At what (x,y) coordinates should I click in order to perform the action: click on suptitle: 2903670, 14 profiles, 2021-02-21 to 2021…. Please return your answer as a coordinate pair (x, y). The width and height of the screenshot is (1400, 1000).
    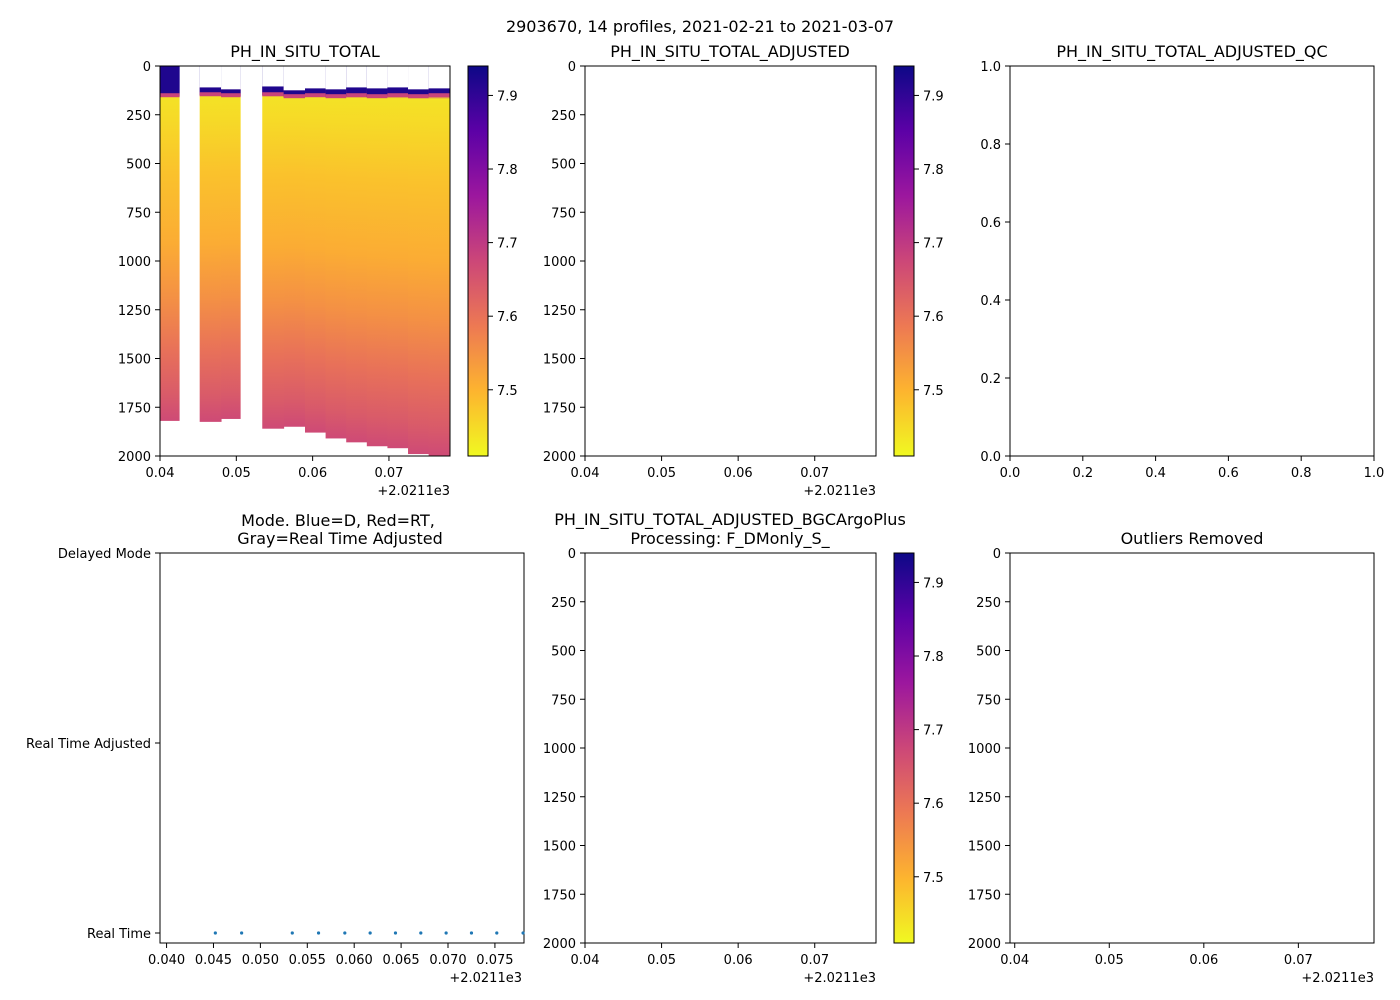
    Looking at the image, I should click on (700, 26).